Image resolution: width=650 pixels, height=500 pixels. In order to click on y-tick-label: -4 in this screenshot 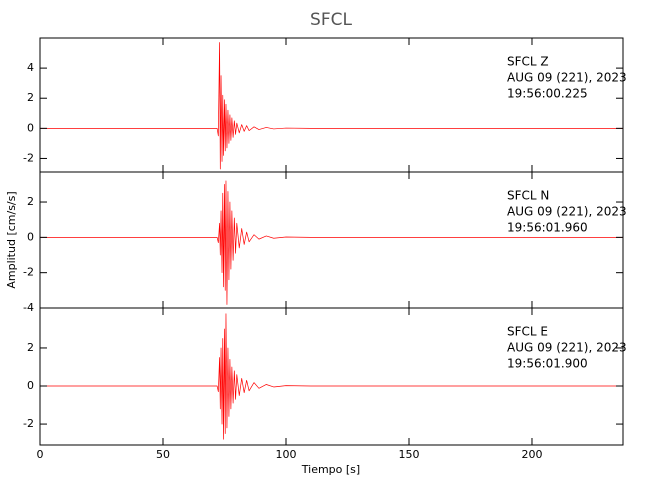, I will do `click(28, 307)`.